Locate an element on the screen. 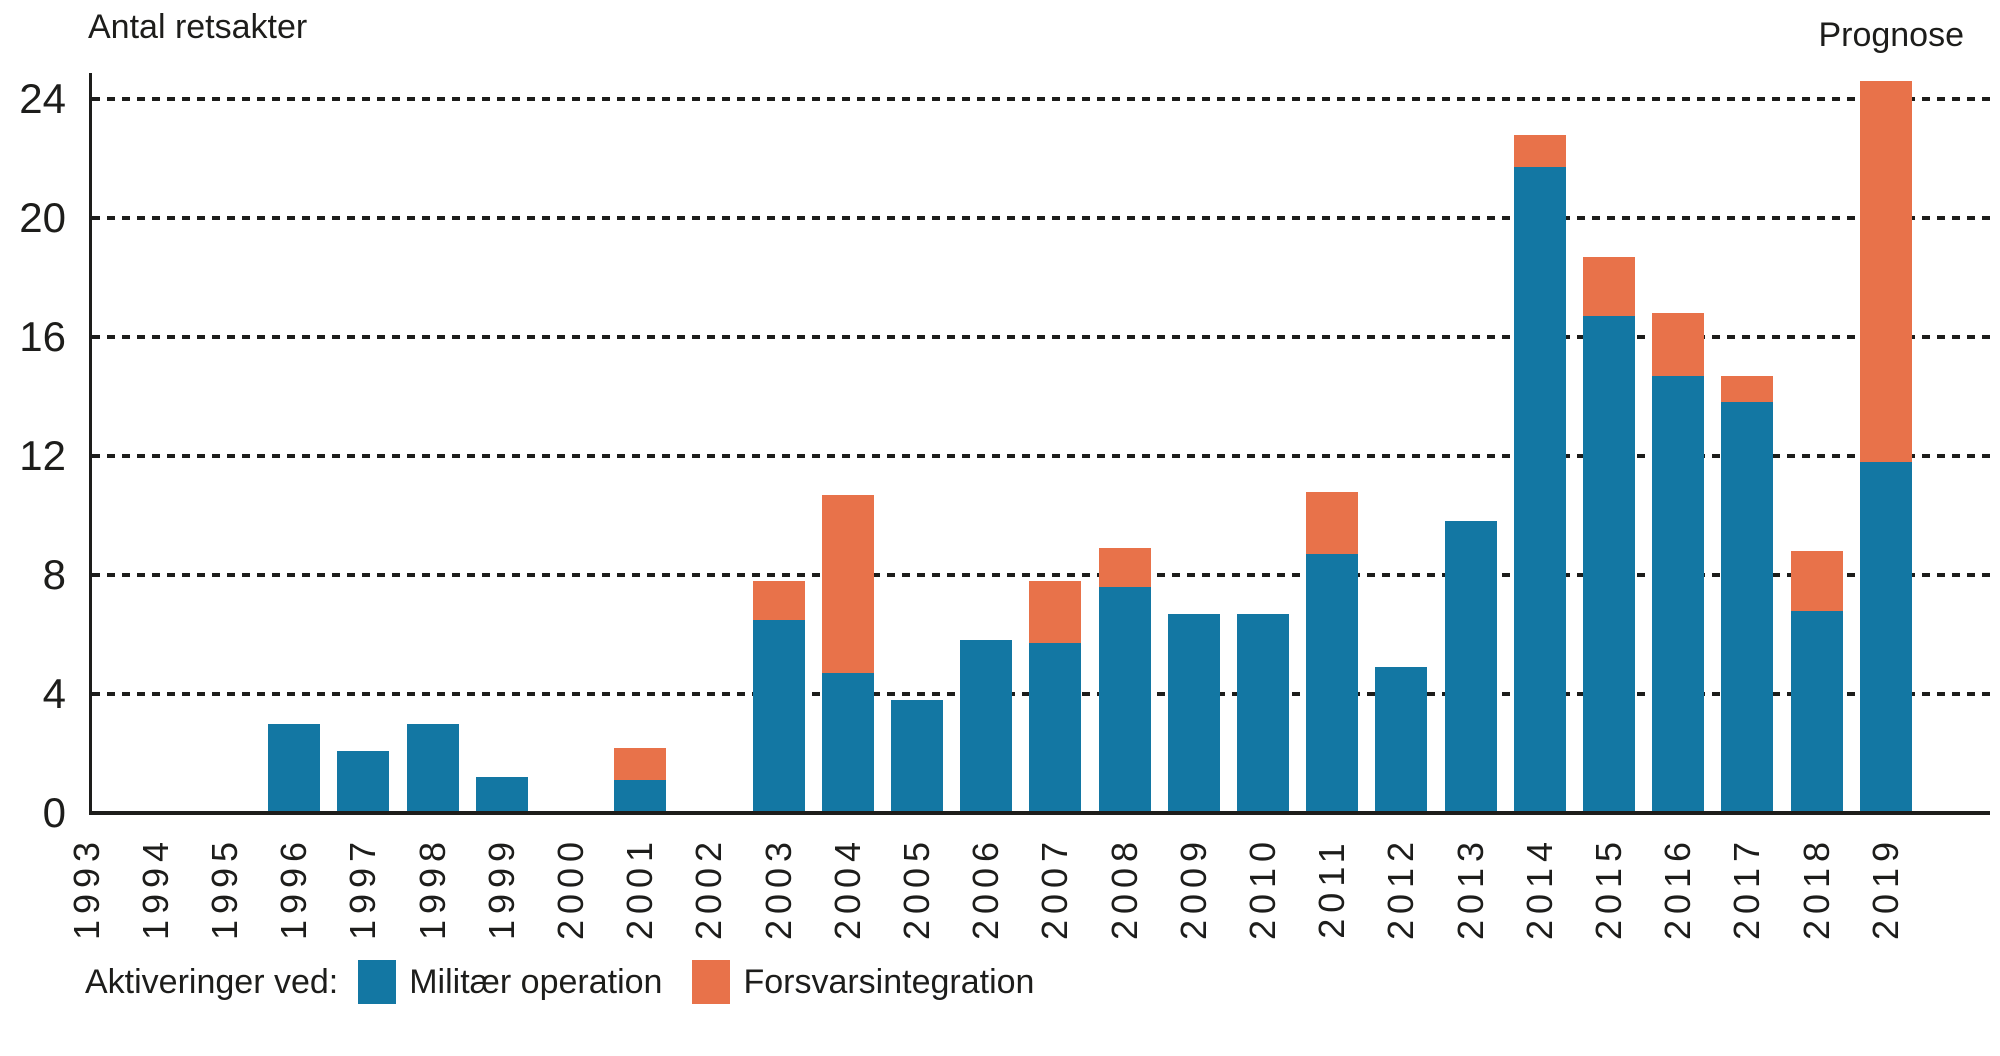  legend-label-militaer-operation: Militær operation is located at coordinates (536, 981).